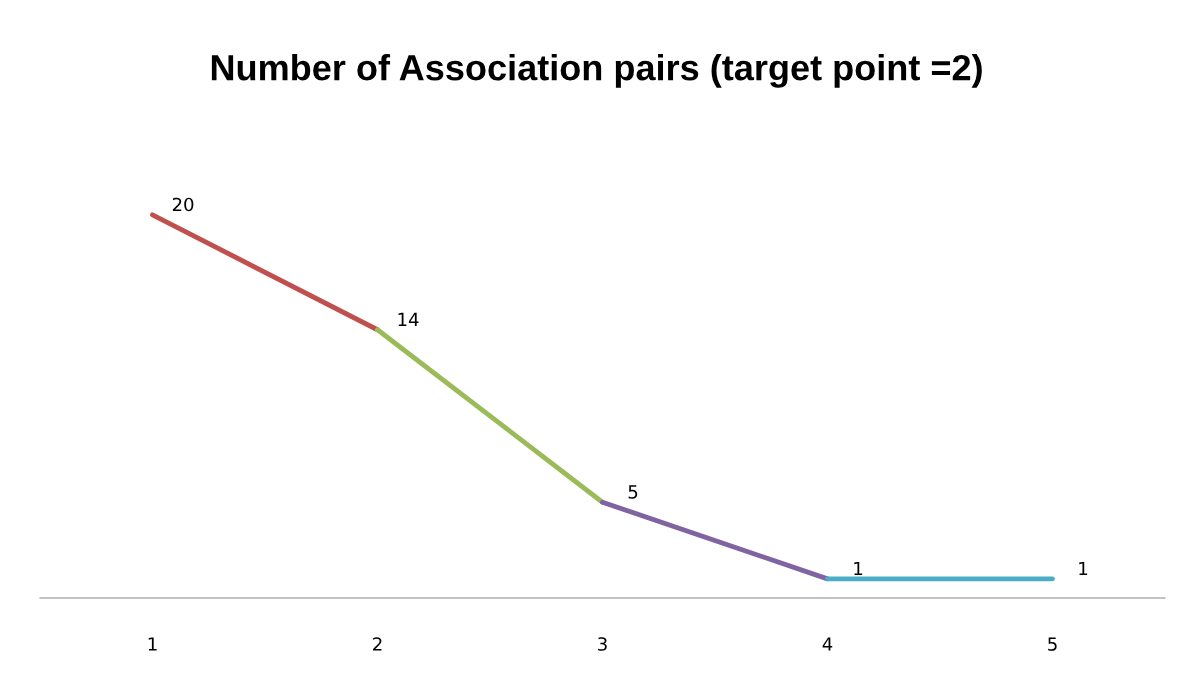 The width and height of the screenshot is (1193, 675). What do you see at coordinates (152, 644) in the screenshot?
I see `x-tick-label: 1` at bounding box center [152, 644].